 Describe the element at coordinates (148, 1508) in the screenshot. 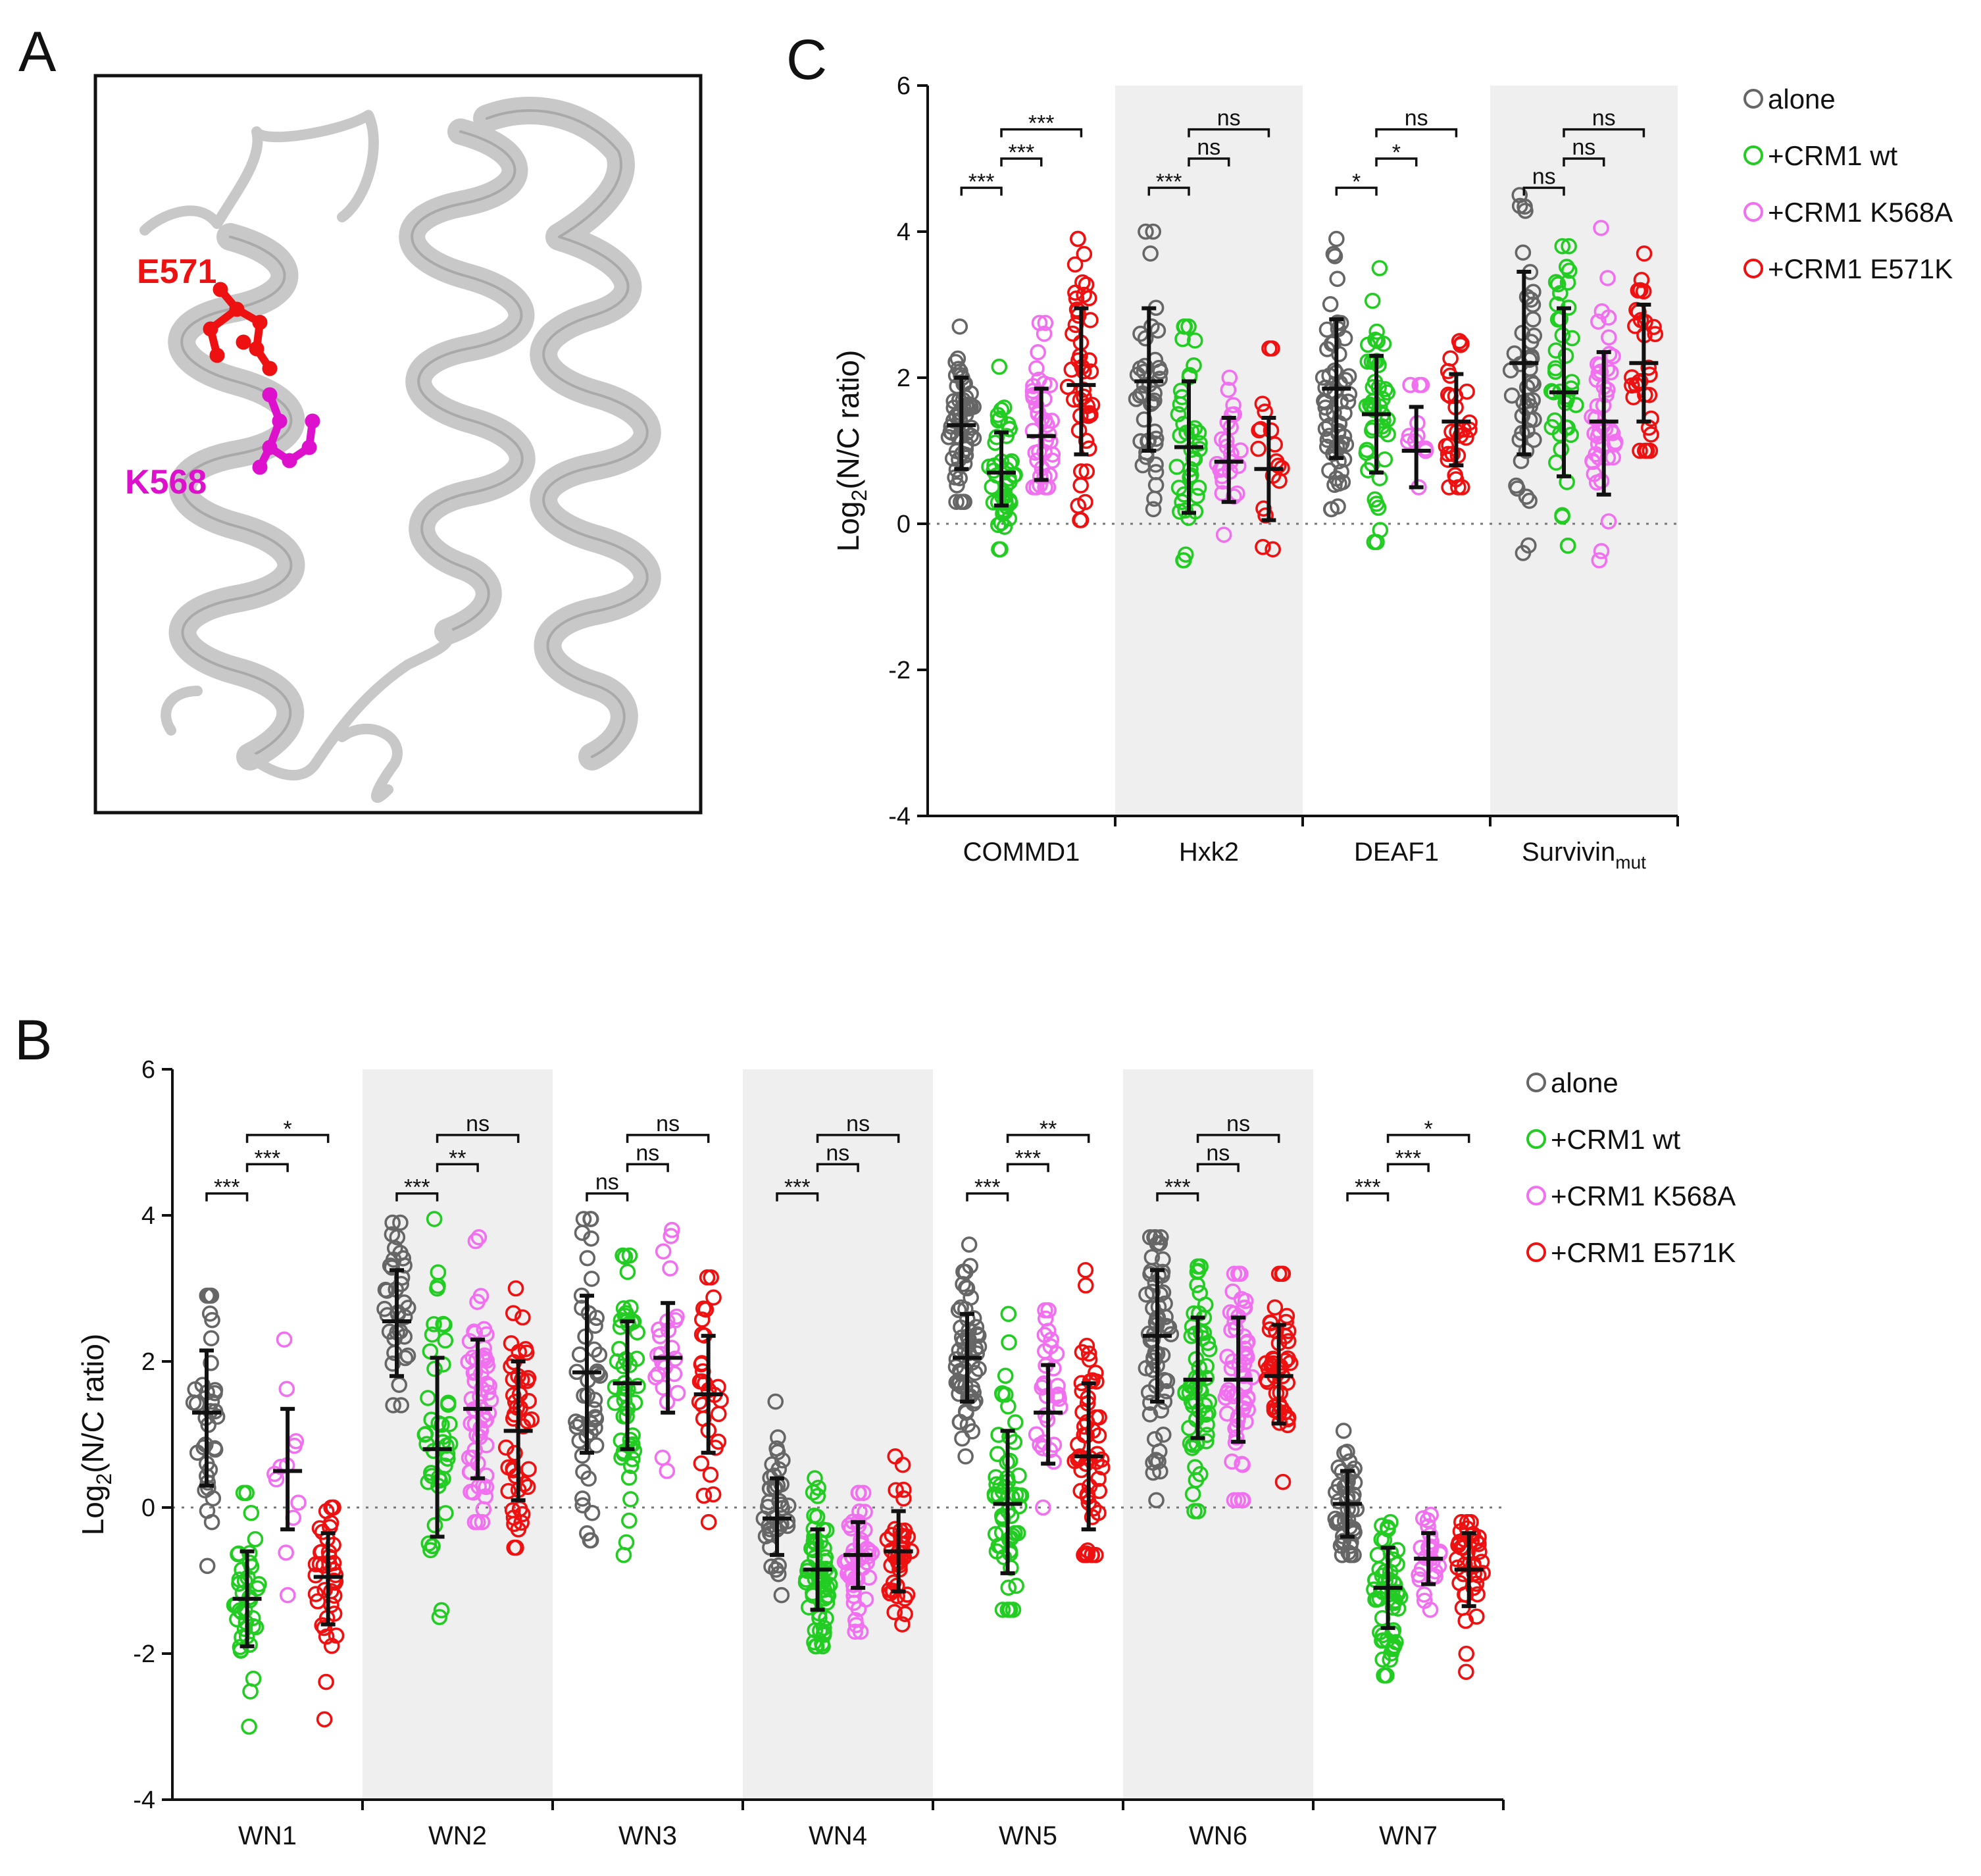

I see `y-tick-label: 0` at that location.